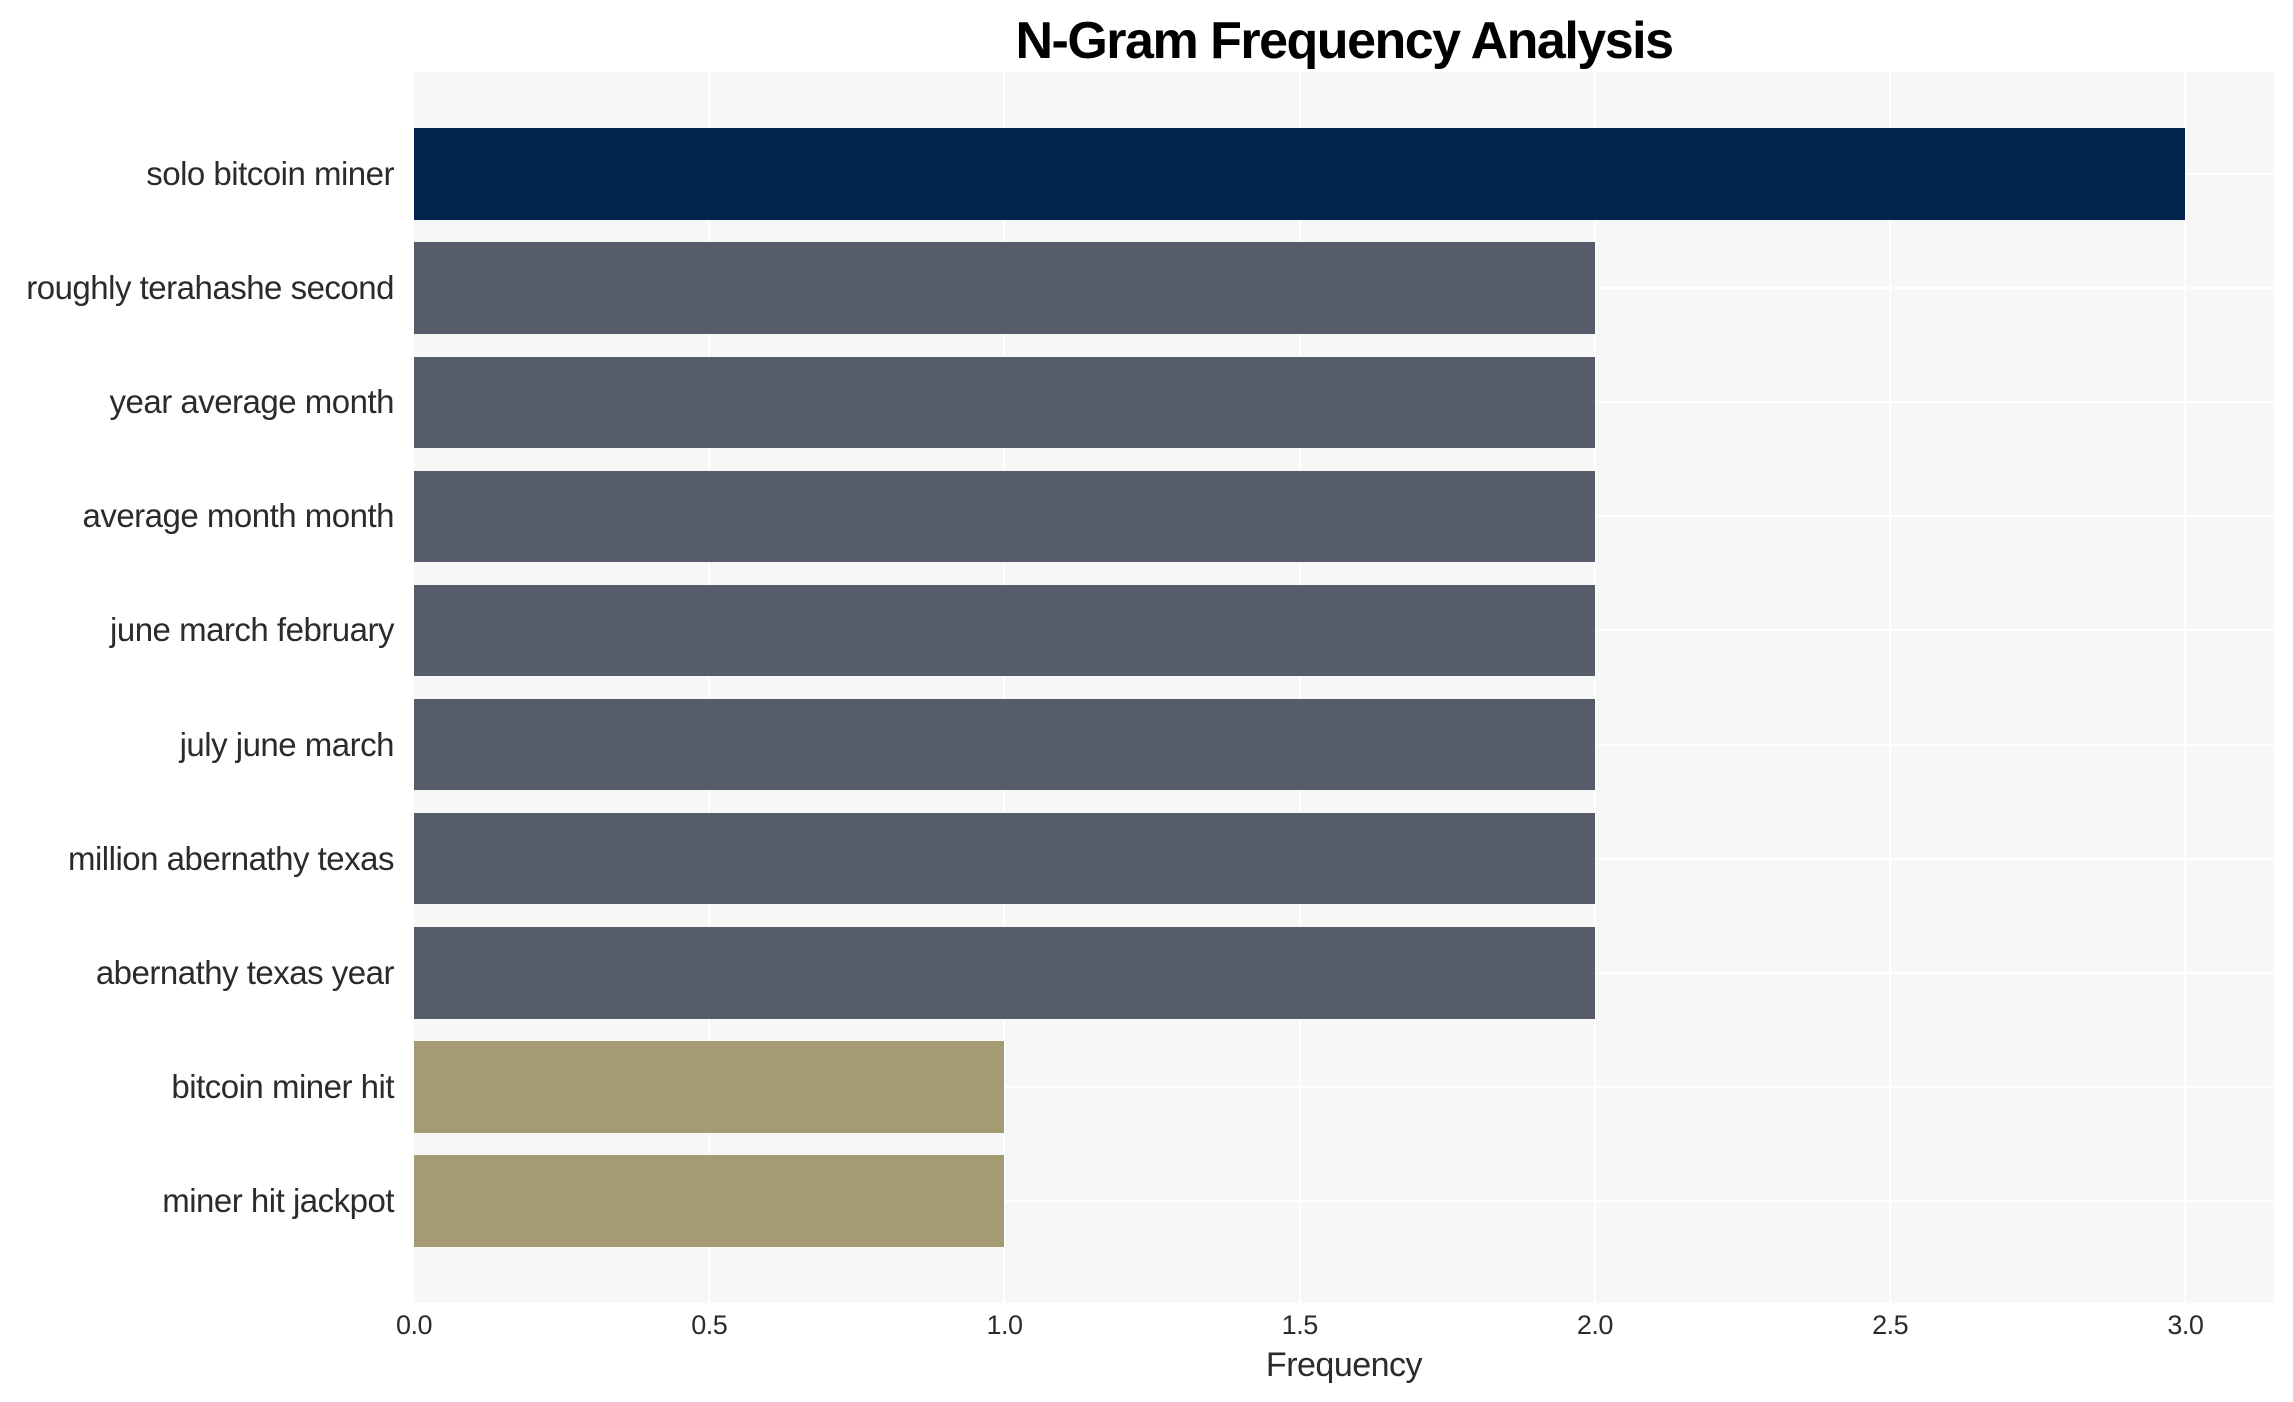 The width and height of the screenshot is (2293, 1402). What do you see at coordinates (1344, 41) in the screenshot?
I see `chart-title: N-Gram Frequency Analysis` at bounding box center [1344, 41].